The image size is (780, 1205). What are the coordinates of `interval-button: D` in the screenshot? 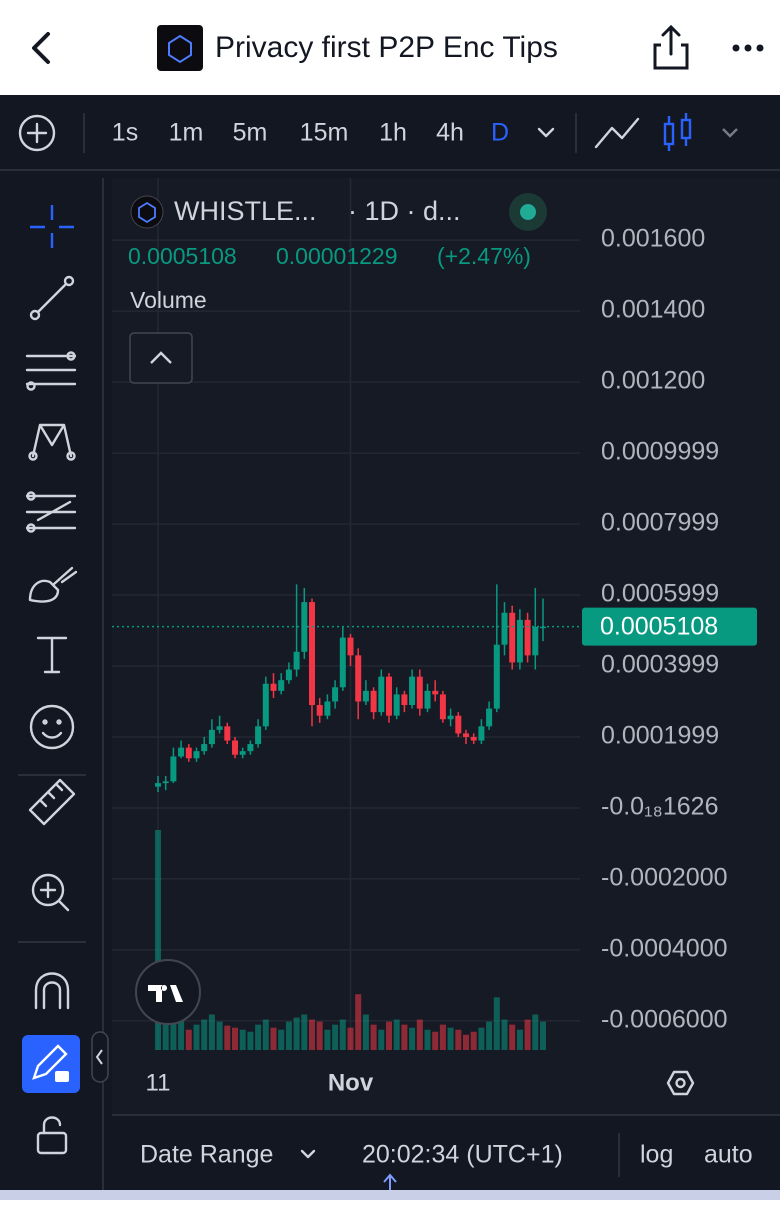 It's located at (500, 133).